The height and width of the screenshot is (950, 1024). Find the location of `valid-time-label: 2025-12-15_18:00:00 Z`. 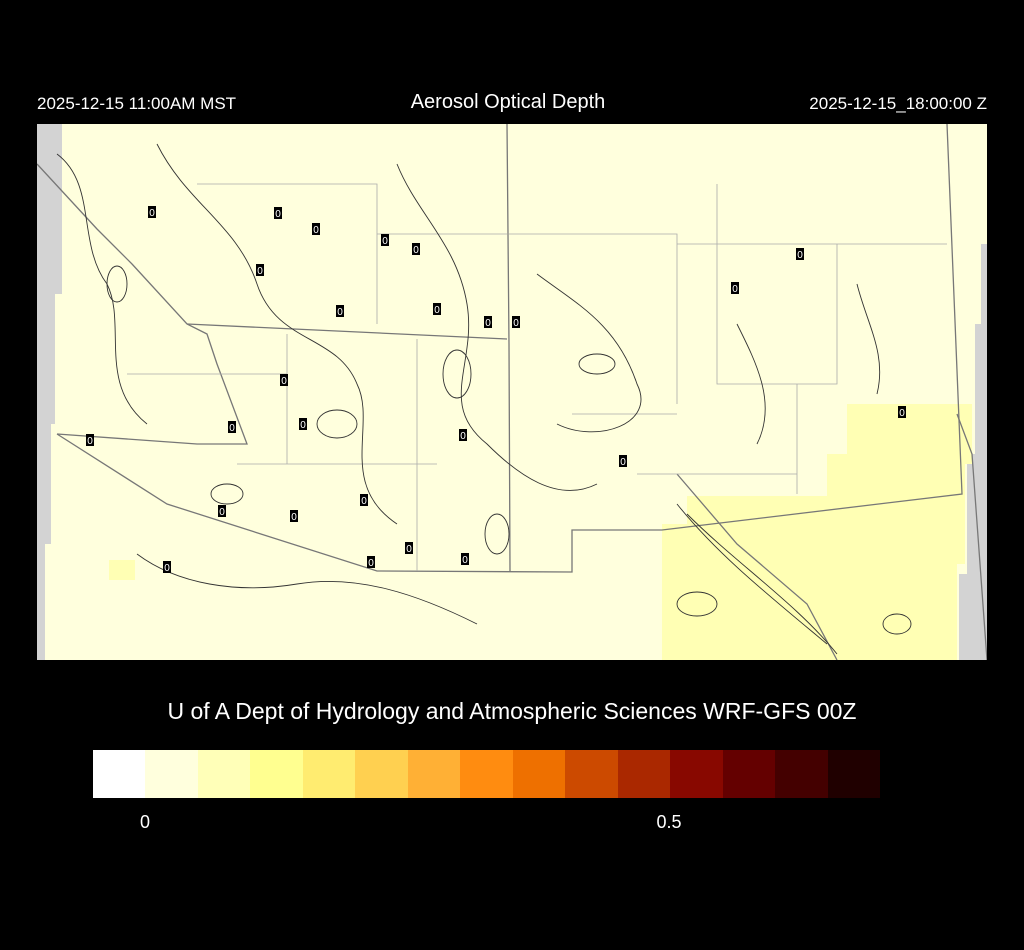

valid-time-label: 2025-12-15_18:00:00 Z is located at coordinates (898, 103).